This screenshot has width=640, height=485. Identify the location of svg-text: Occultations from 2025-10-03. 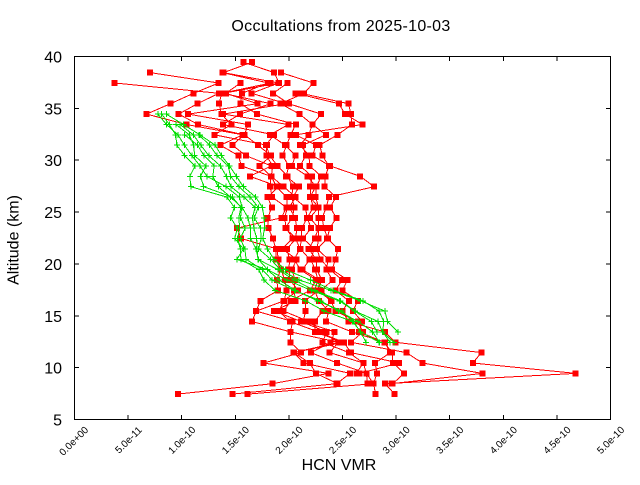
(340, 26).